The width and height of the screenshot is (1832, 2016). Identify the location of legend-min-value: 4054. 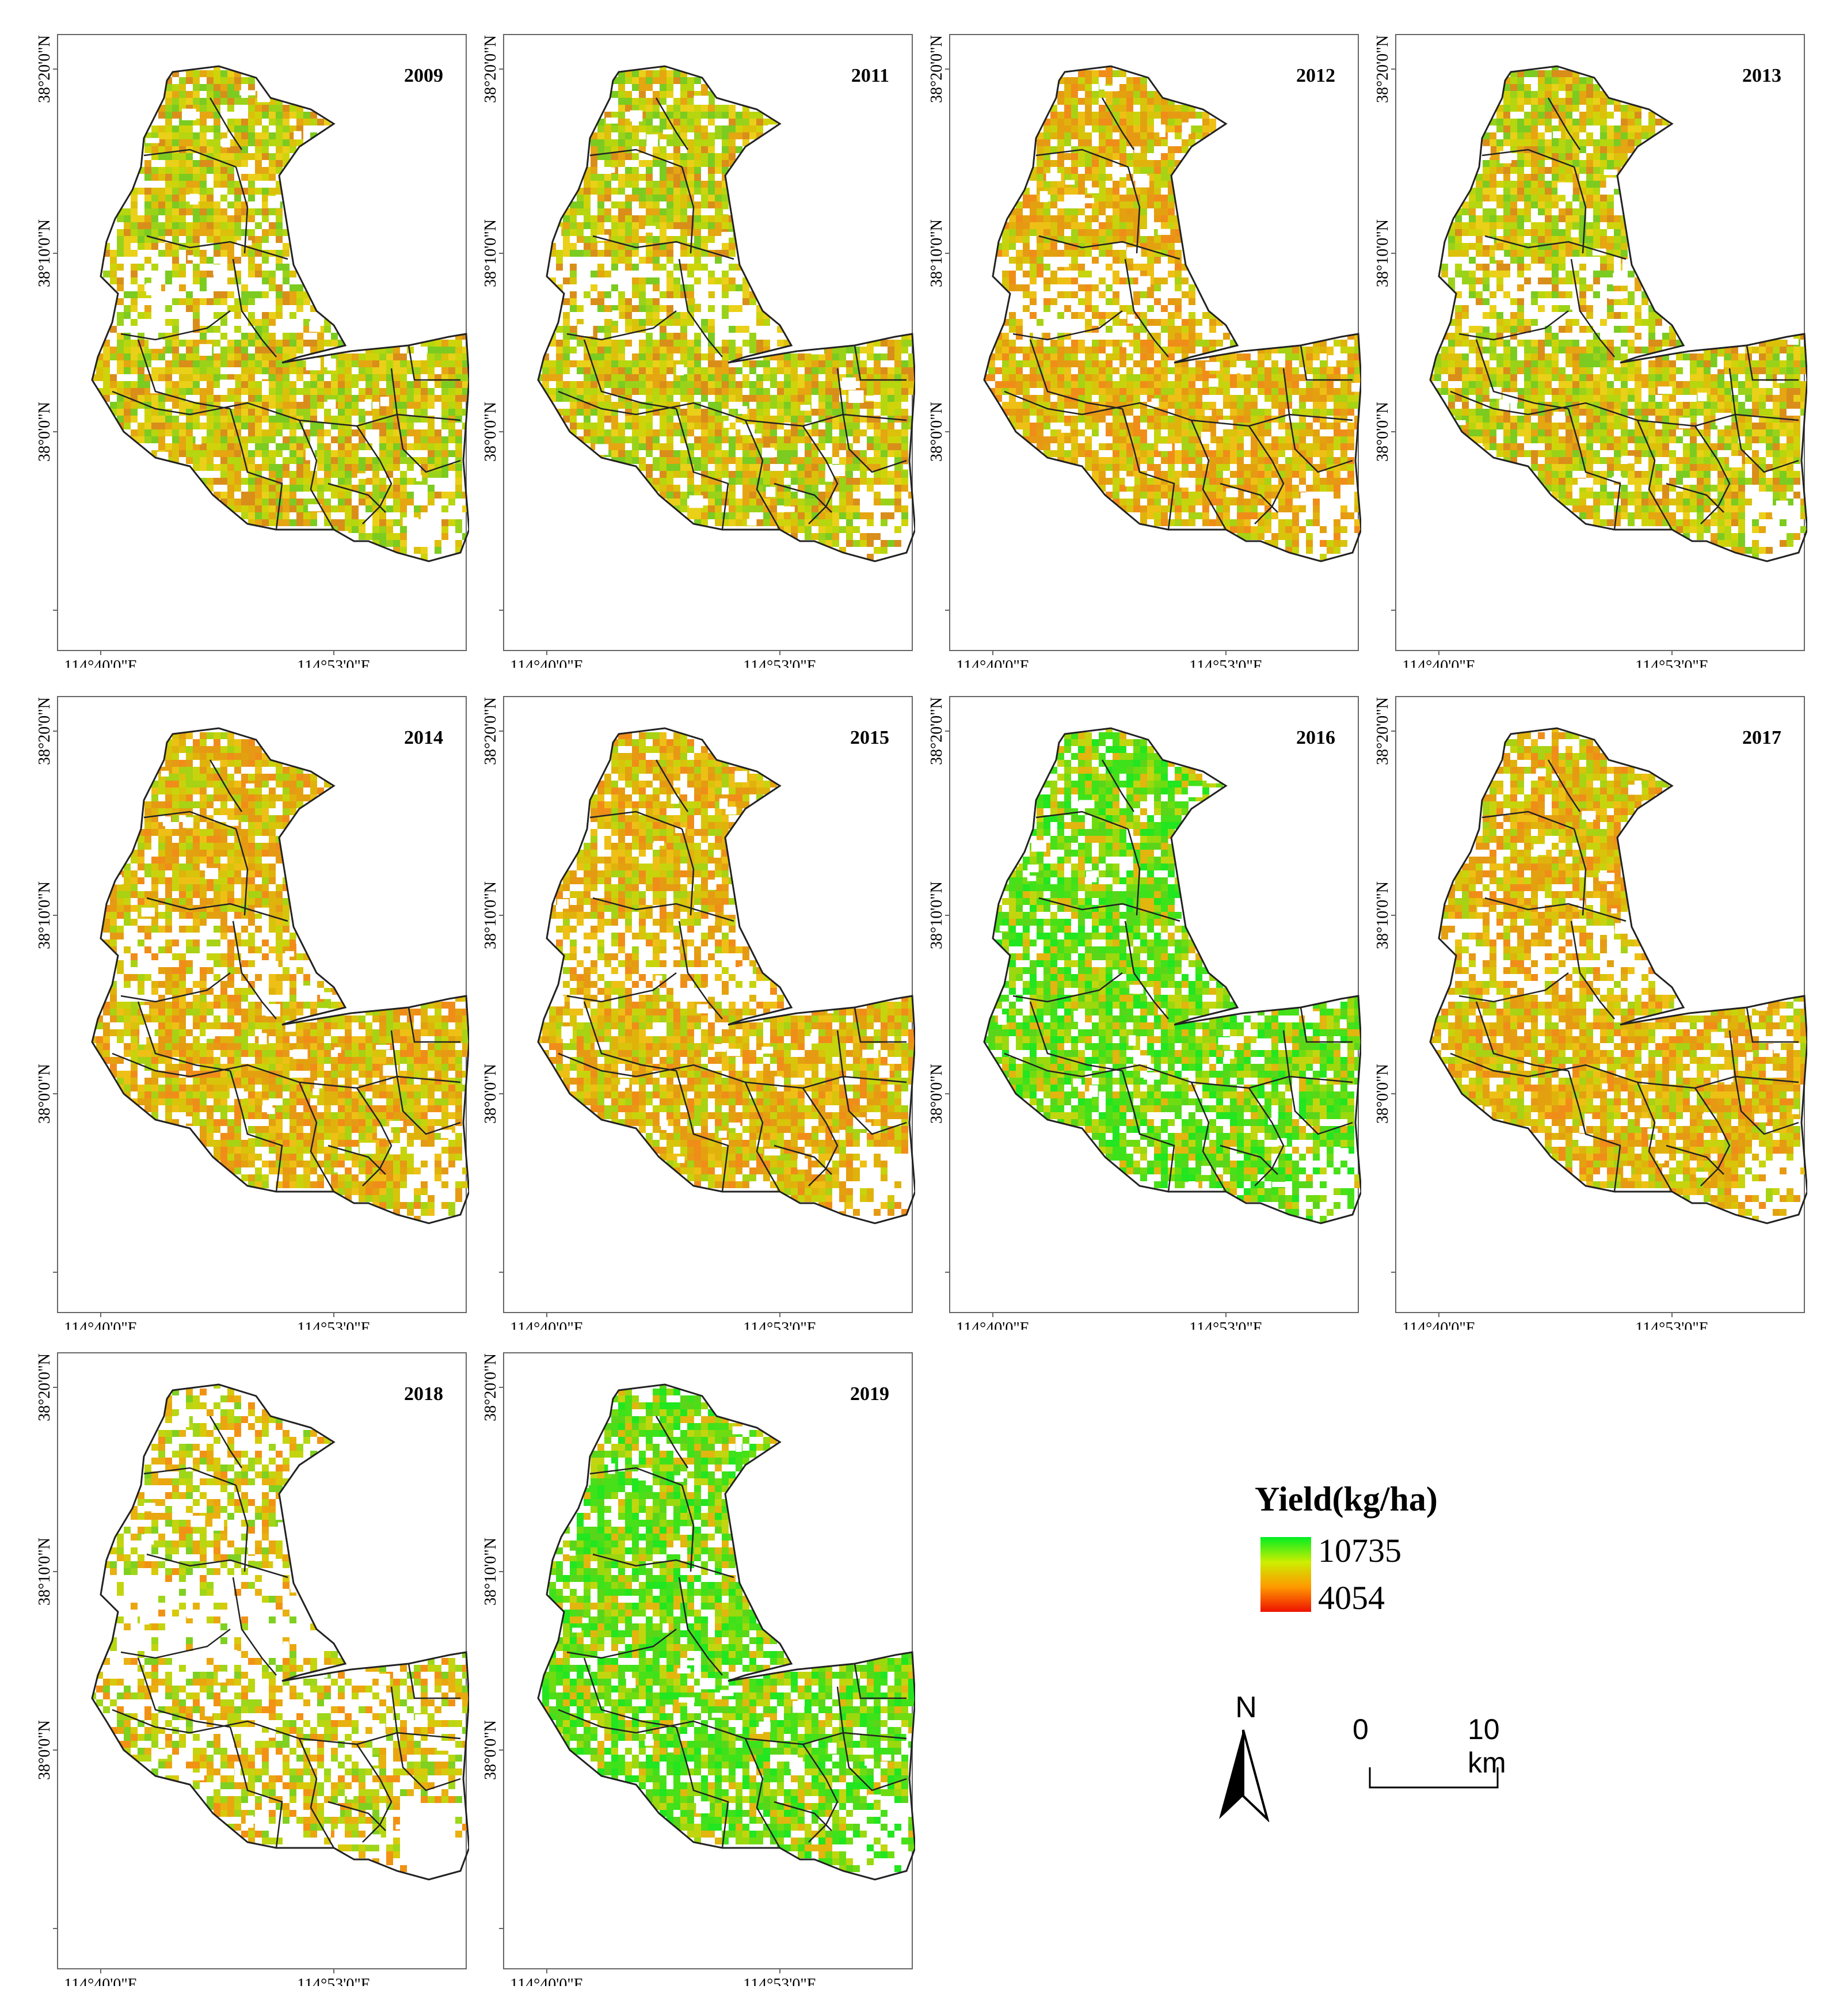
(1351, 1598).